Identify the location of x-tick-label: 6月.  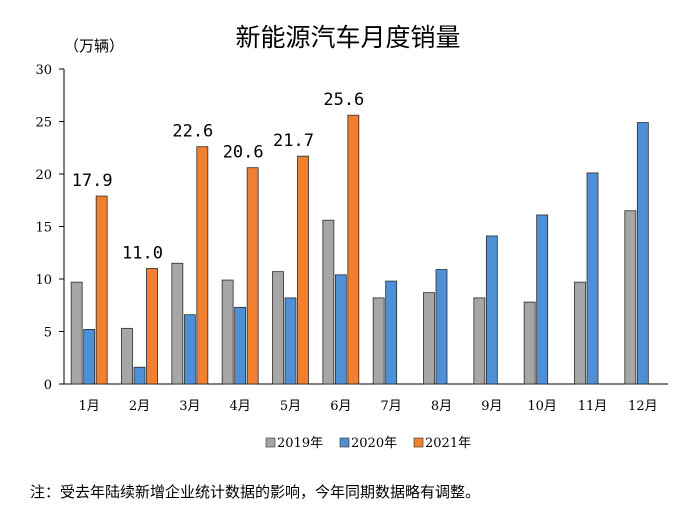
(340, 406).